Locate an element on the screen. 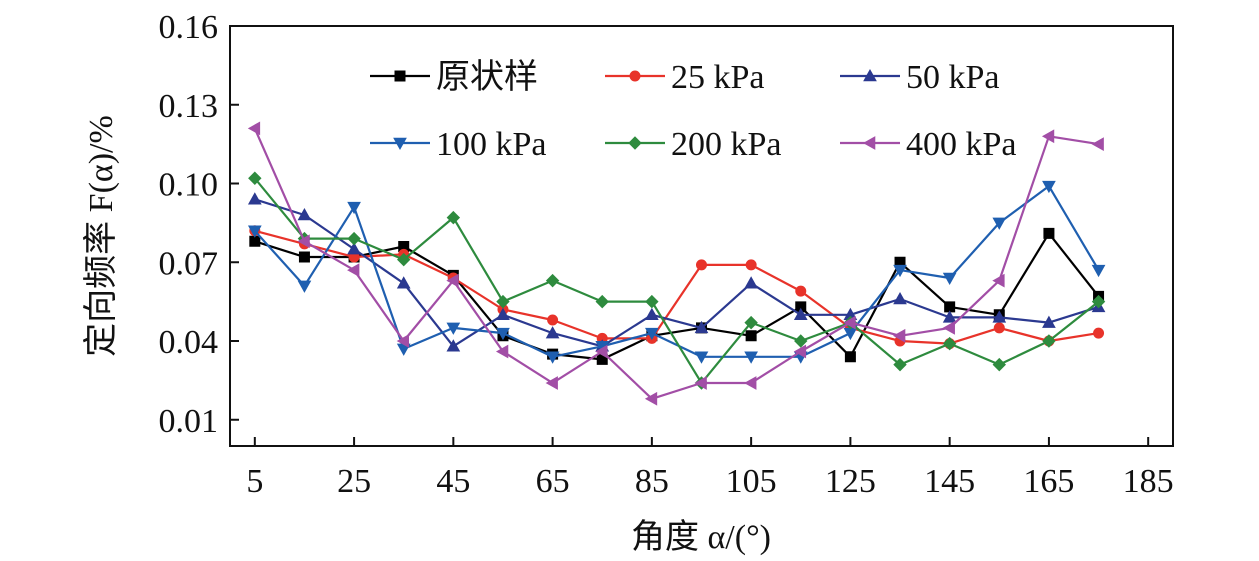  legend-label: 50 kPa is located at coordinates (953, 77).